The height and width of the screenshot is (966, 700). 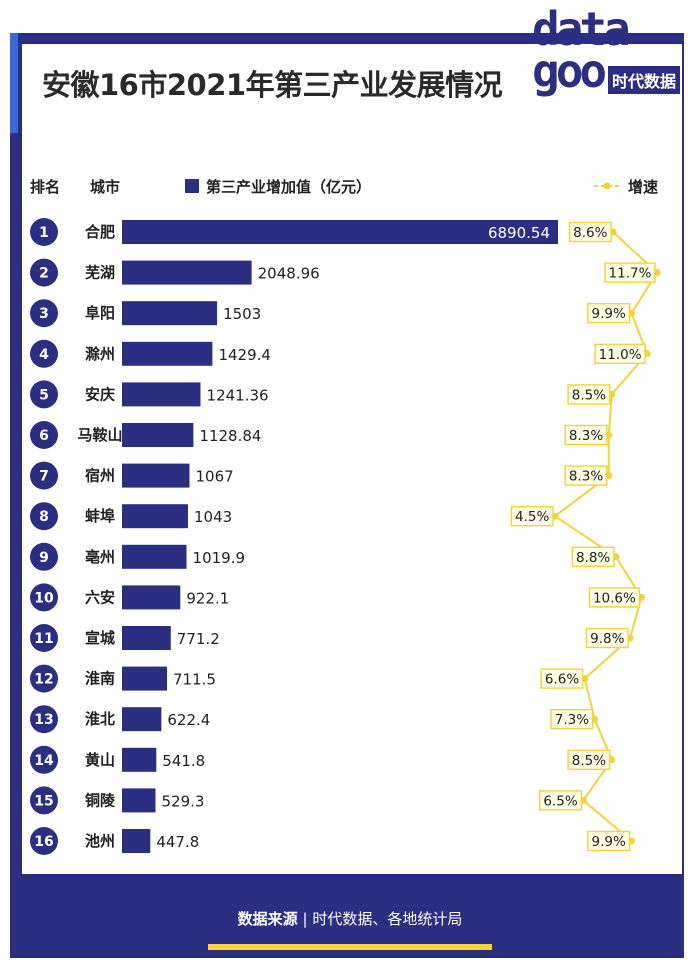 I want to click on rank-label: 13, so click(x=43, y=720).